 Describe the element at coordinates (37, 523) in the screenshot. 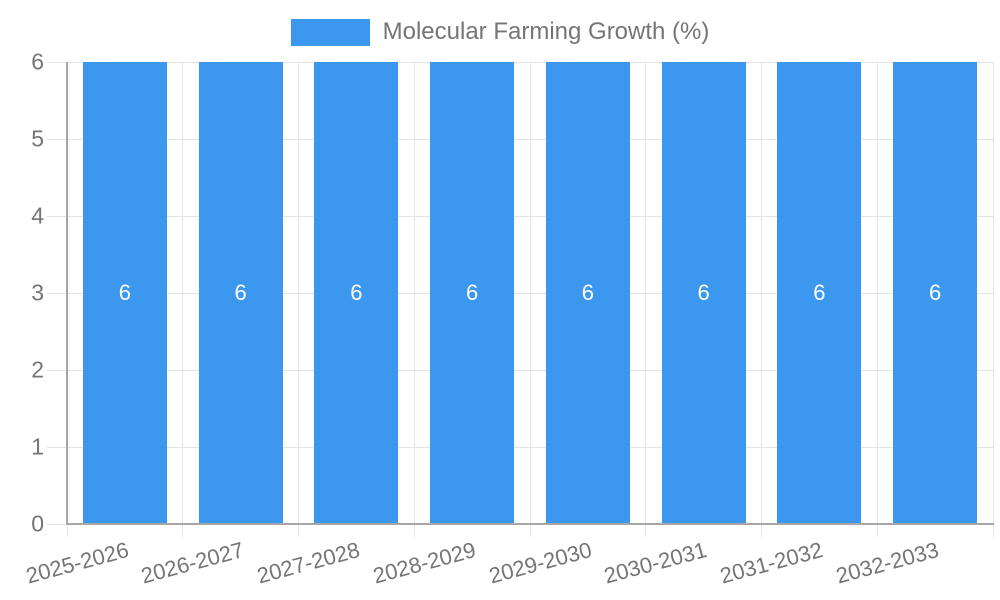

I see `y-axis-tick-label: 0` at that location.